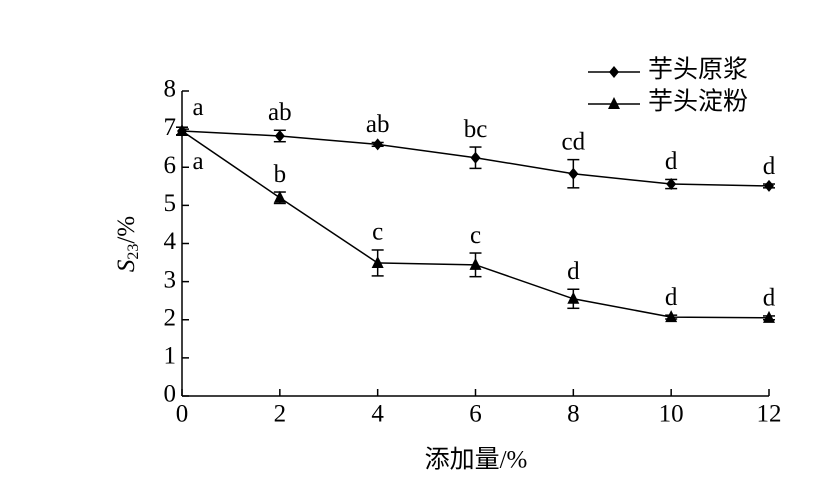 The image size is (825, 482). What do you see at coordinates (170, 394) in the screenshot?
I see `y-tick-label: 0` at bounding box center [170, 394].